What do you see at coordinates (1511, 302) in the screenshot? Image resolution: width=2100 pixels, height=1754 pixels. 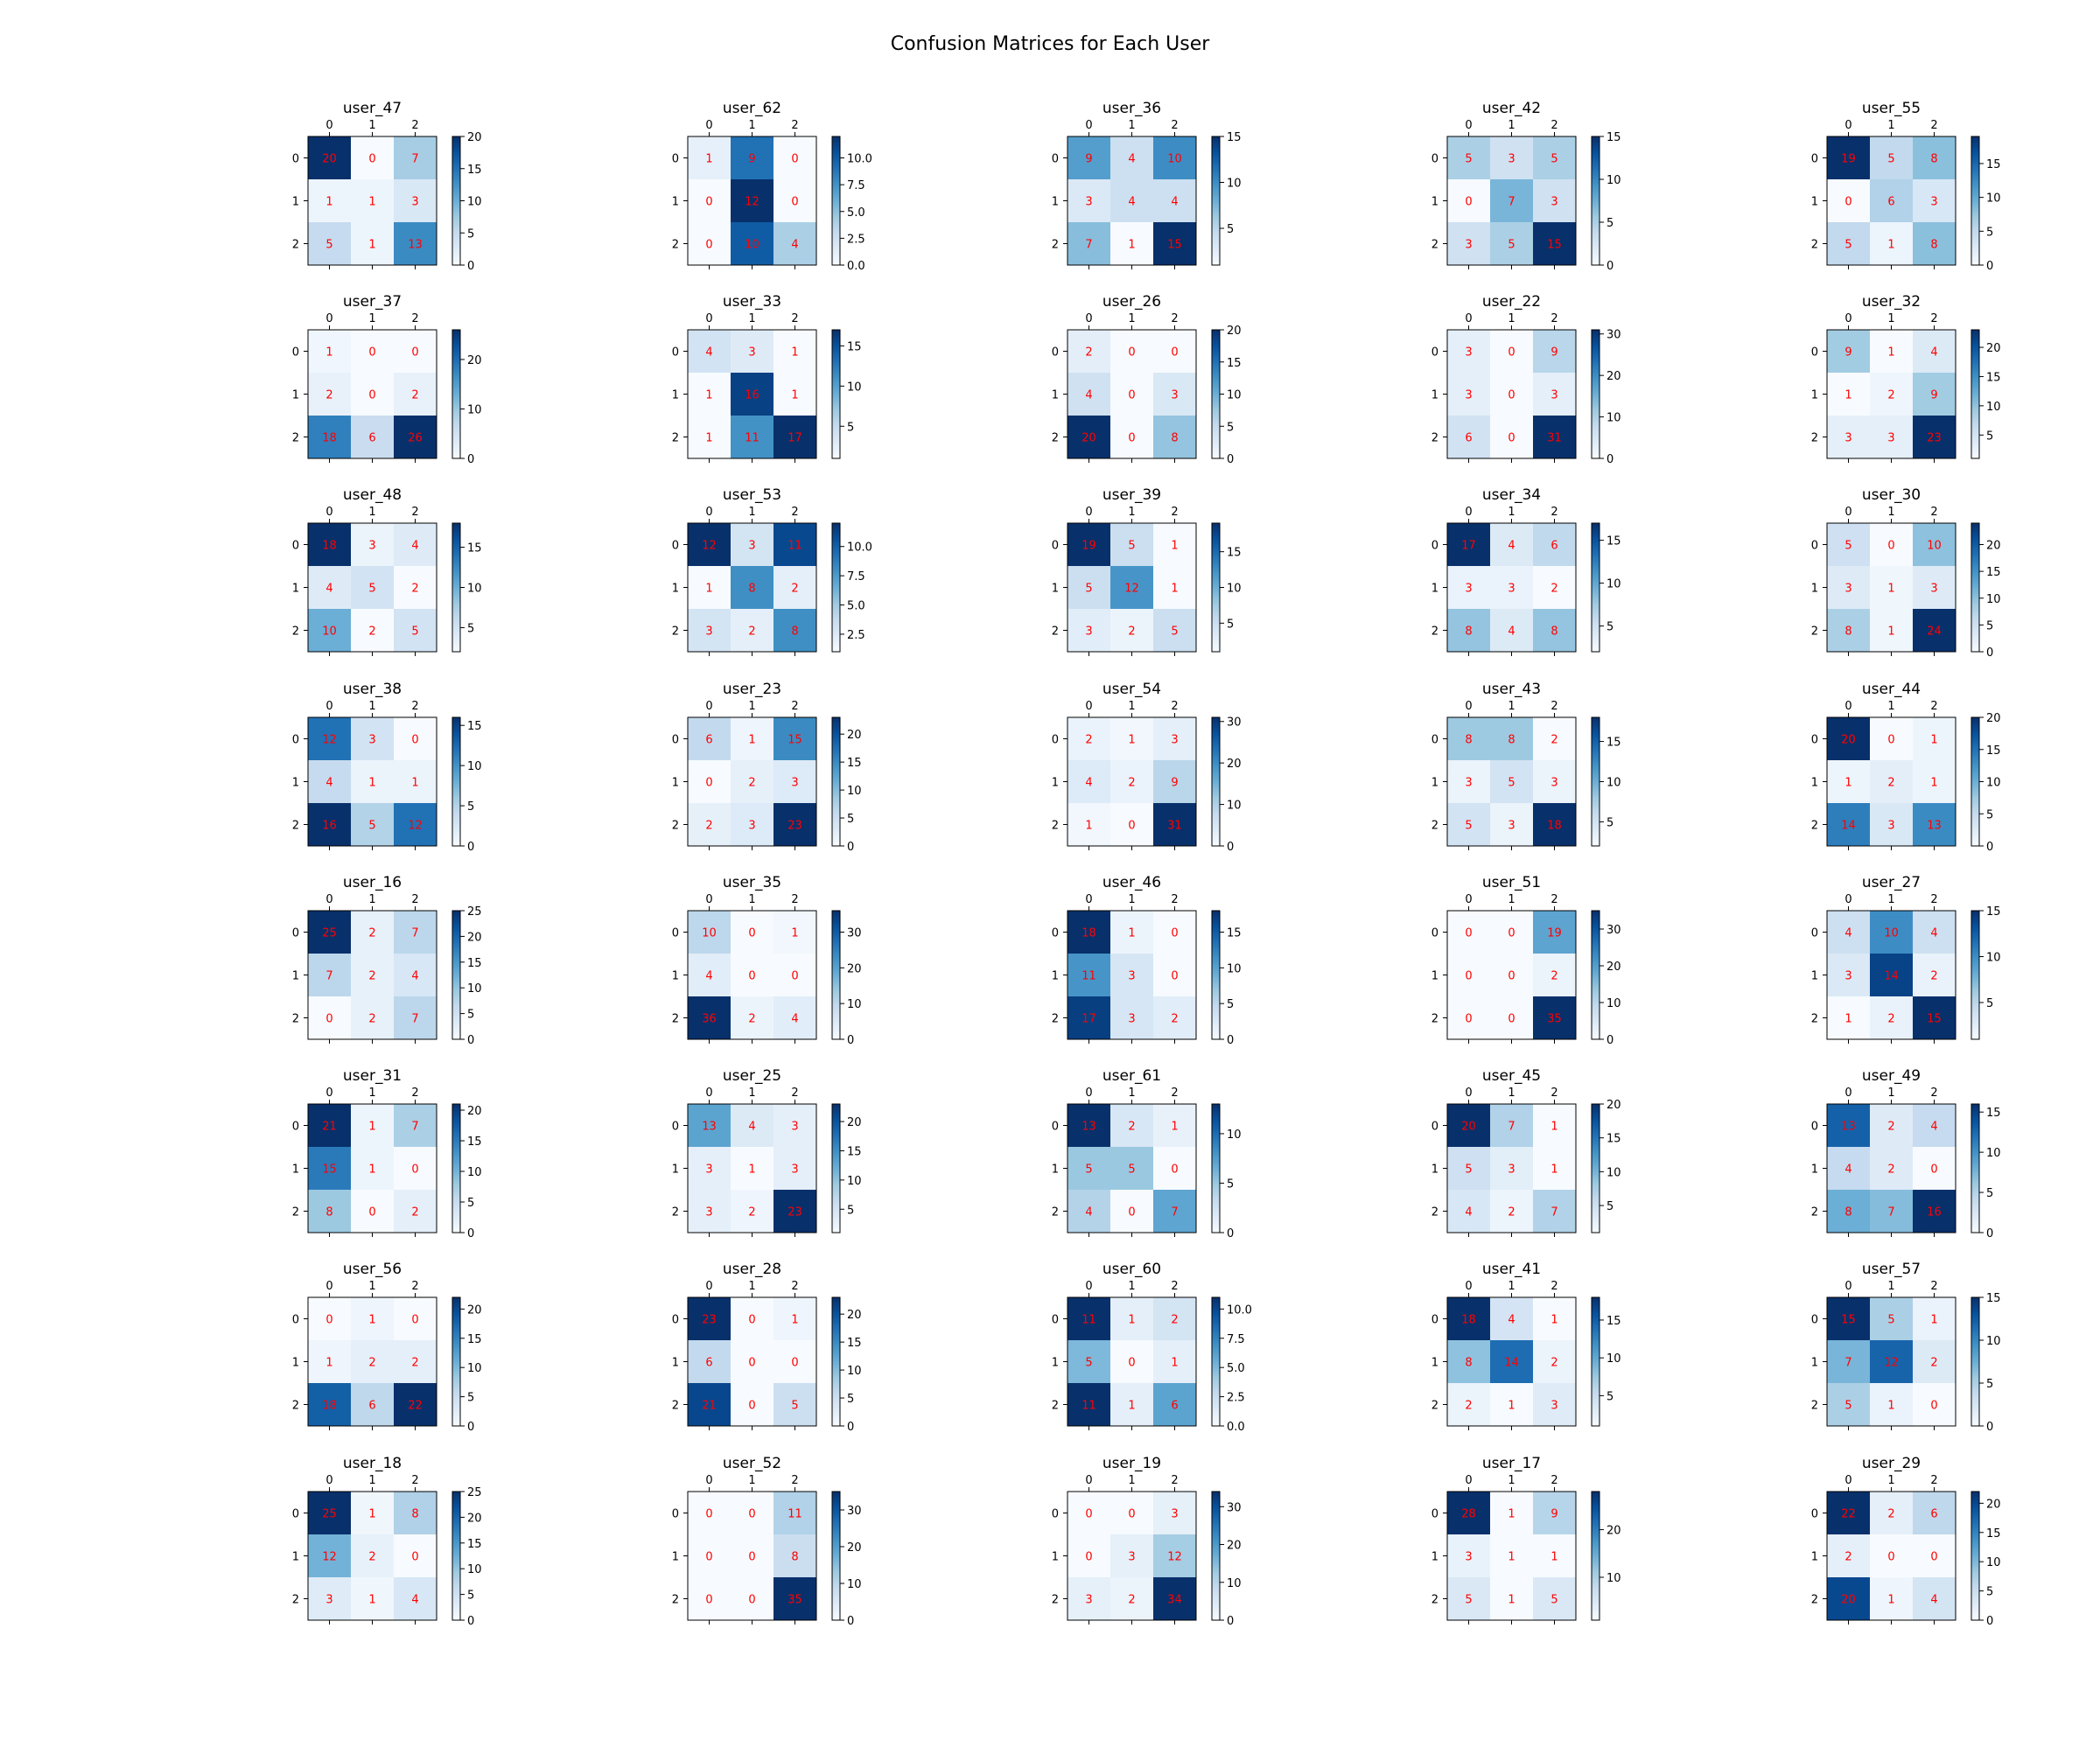 I see `panel-title: user_22` at bounding box center [1511, 302].